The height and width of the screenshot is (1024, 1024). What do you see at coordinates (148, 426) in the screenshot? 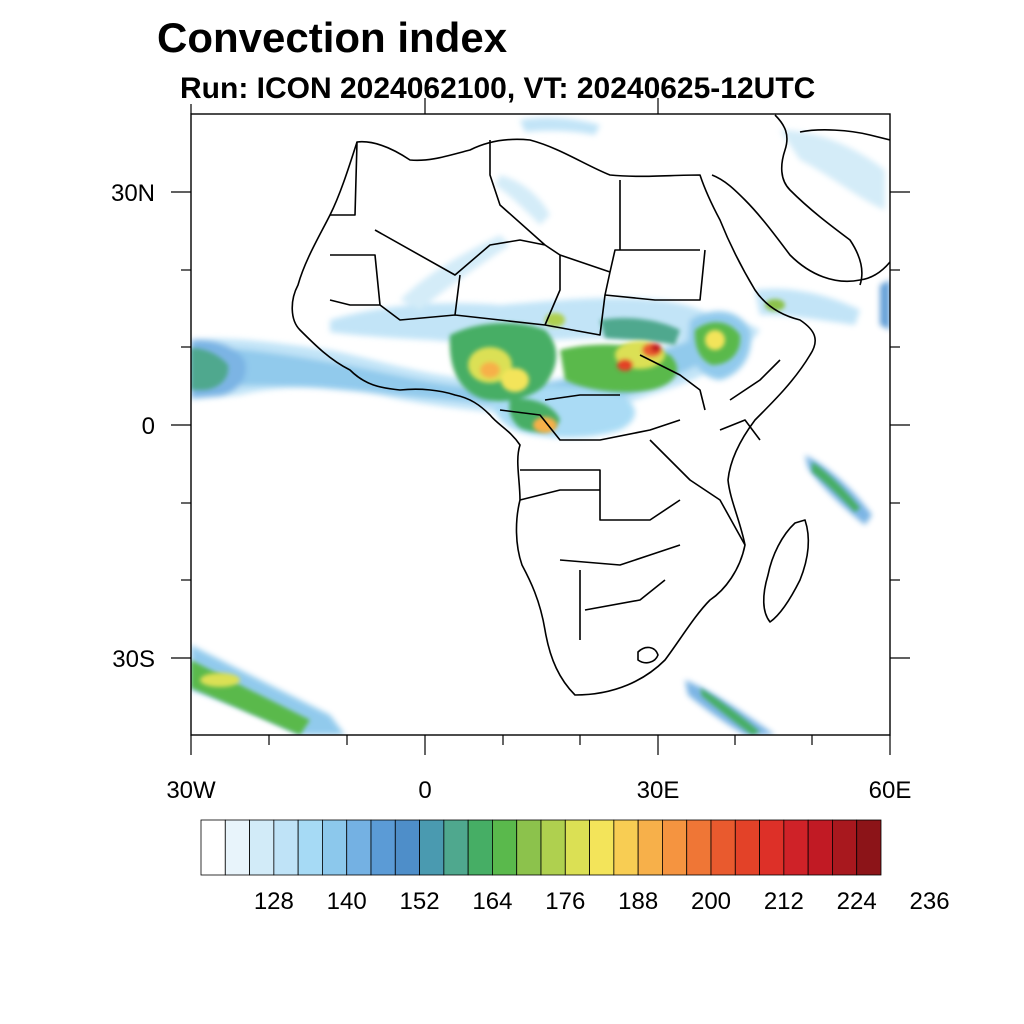
I see `y-tick-label: 0` at bounding box center [148, 426].